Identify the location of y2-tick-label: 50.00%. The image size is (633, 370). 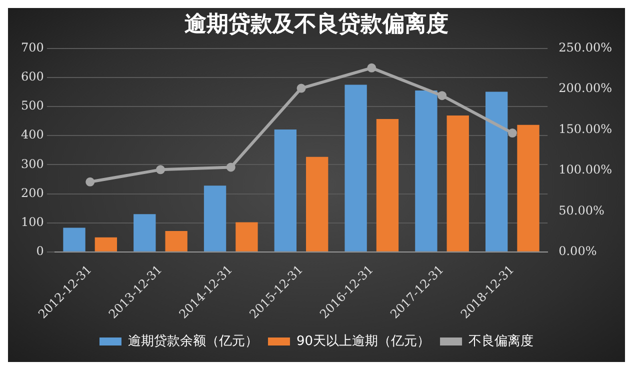
(581, 210).